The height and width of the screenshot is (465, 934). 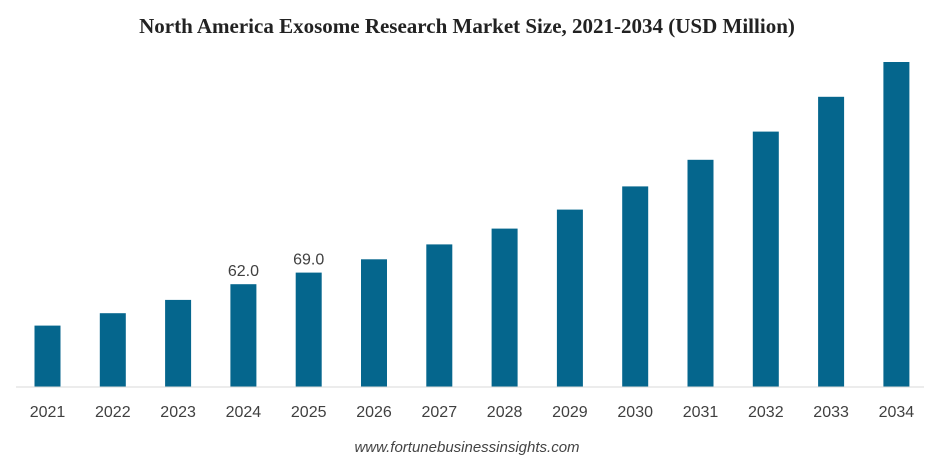 I want to click on data-label-2024: 62.0, so click(x=243, y=271).